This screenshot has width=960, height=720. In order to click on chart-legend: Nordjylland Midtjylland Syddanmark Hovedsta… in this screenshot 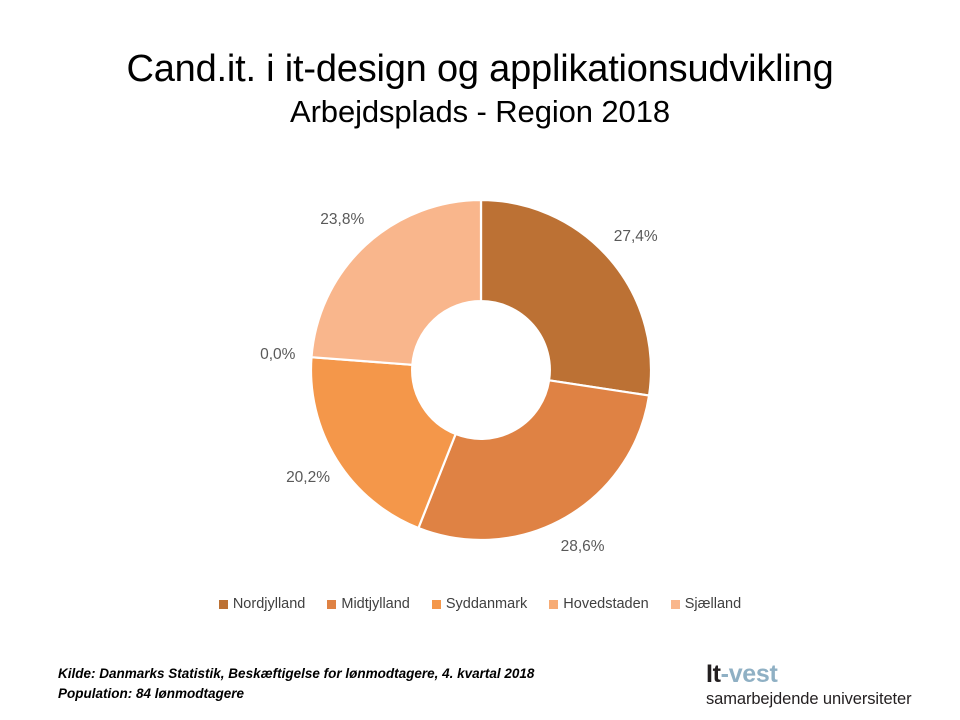, I will do `click(480, 604)`.